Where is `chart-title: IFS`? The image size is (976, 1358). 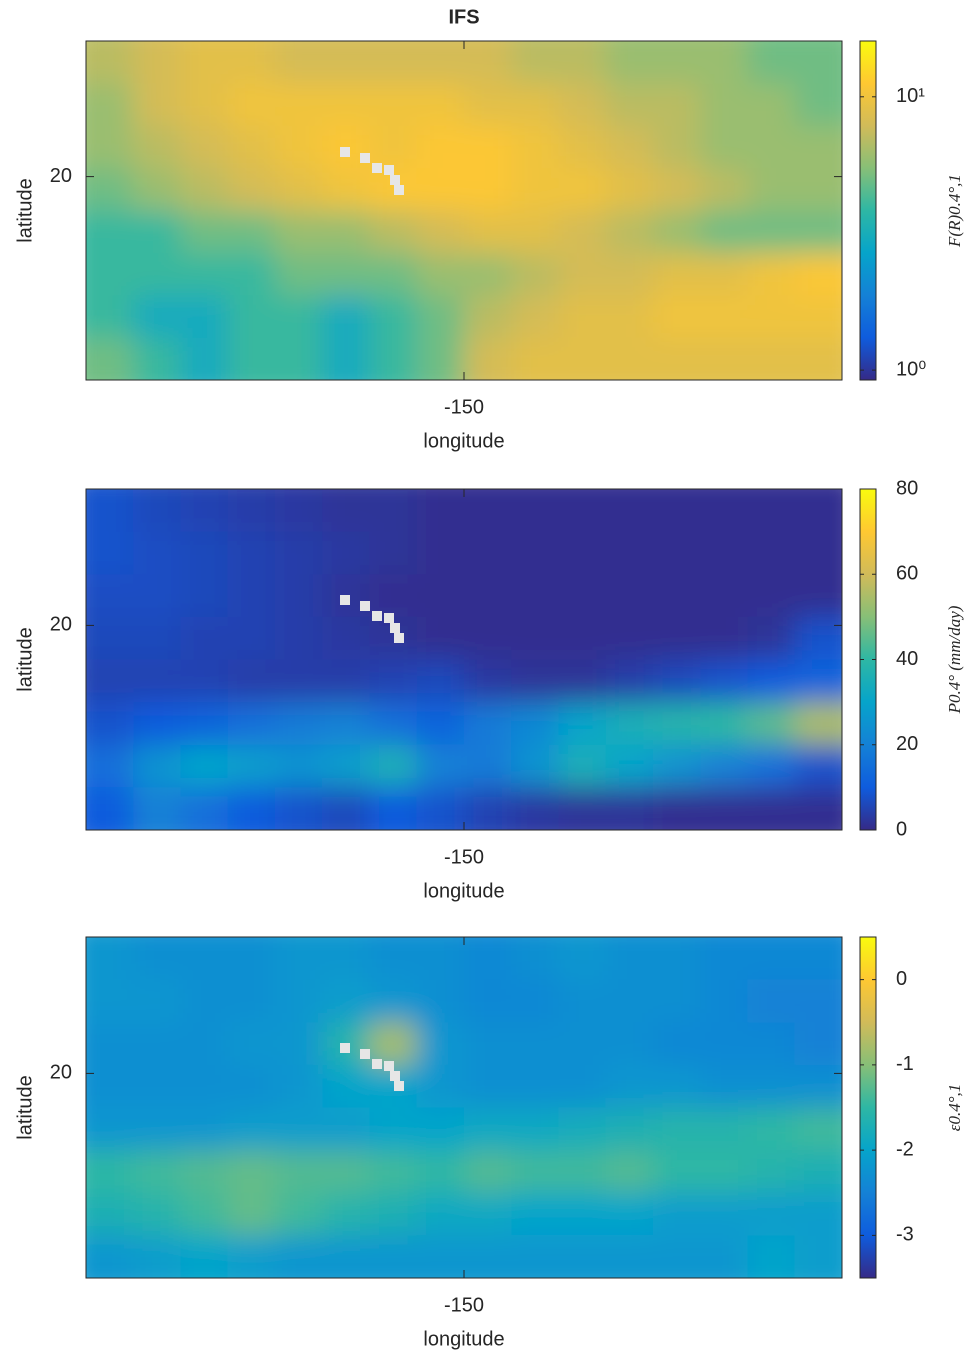
chart-title: IFS is located at coordinates (463, 17).